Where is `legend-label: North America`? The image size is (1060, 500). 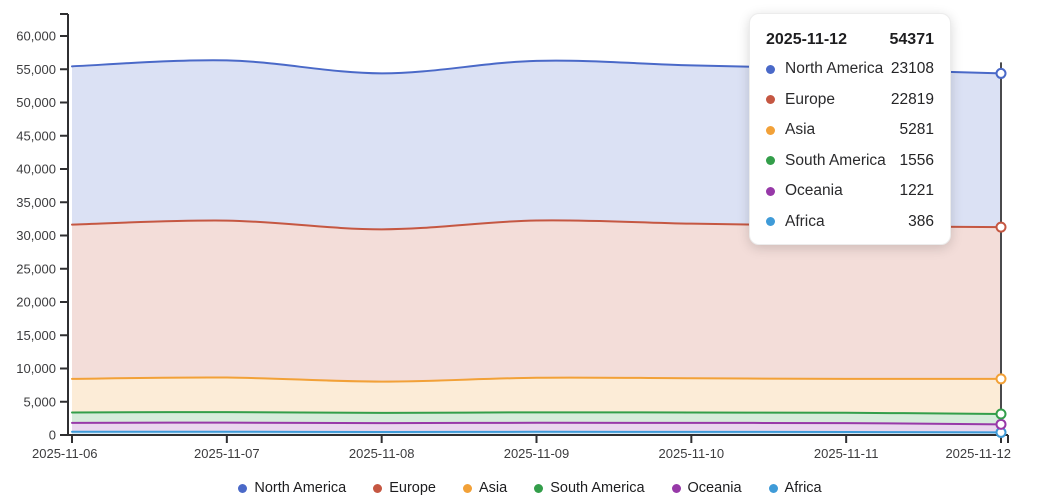
legend-label: North America is located at coordinates (300, 488).